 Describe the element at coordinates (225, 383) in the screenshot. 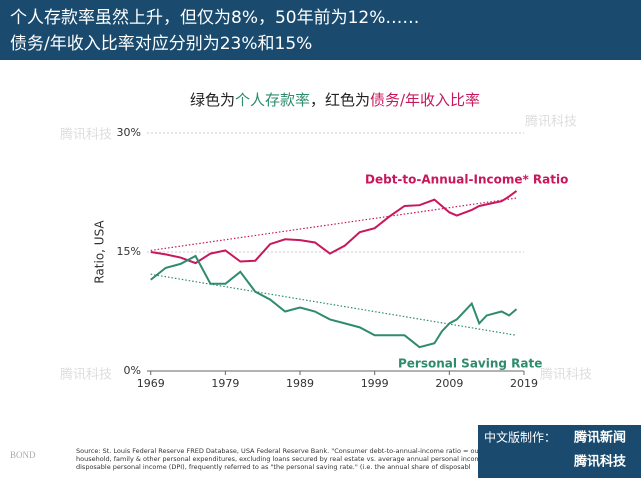

I see `x-tick-label: 1979` at that location.